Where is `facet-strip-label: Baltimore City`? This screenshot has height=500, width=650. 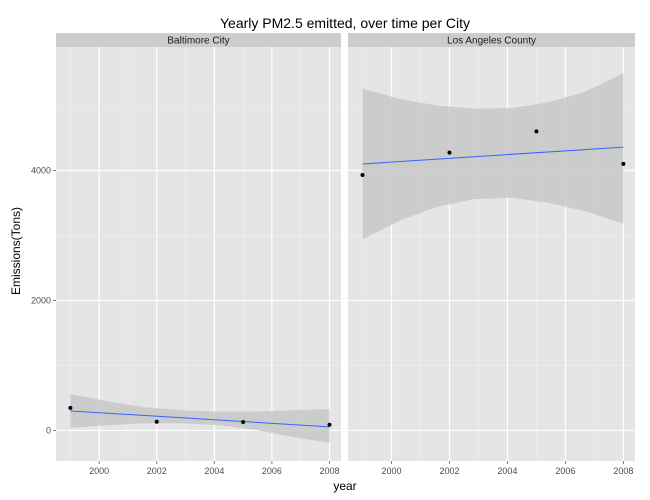
facet-strip-label: Baltimore City is located at coordinates (198, 41).